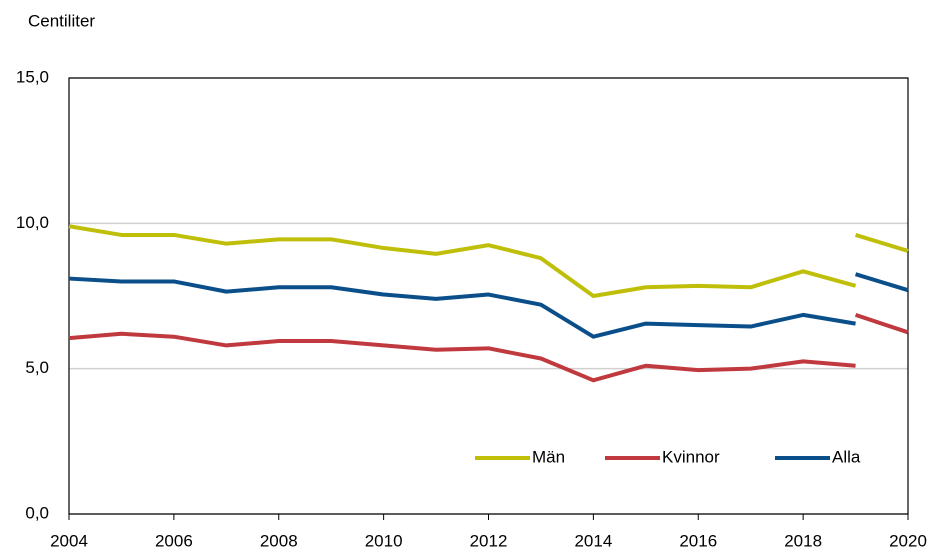  Describe the element at coordinates (803, 540) in the screenshot. I see `x-tick-label: 2018` at that location.